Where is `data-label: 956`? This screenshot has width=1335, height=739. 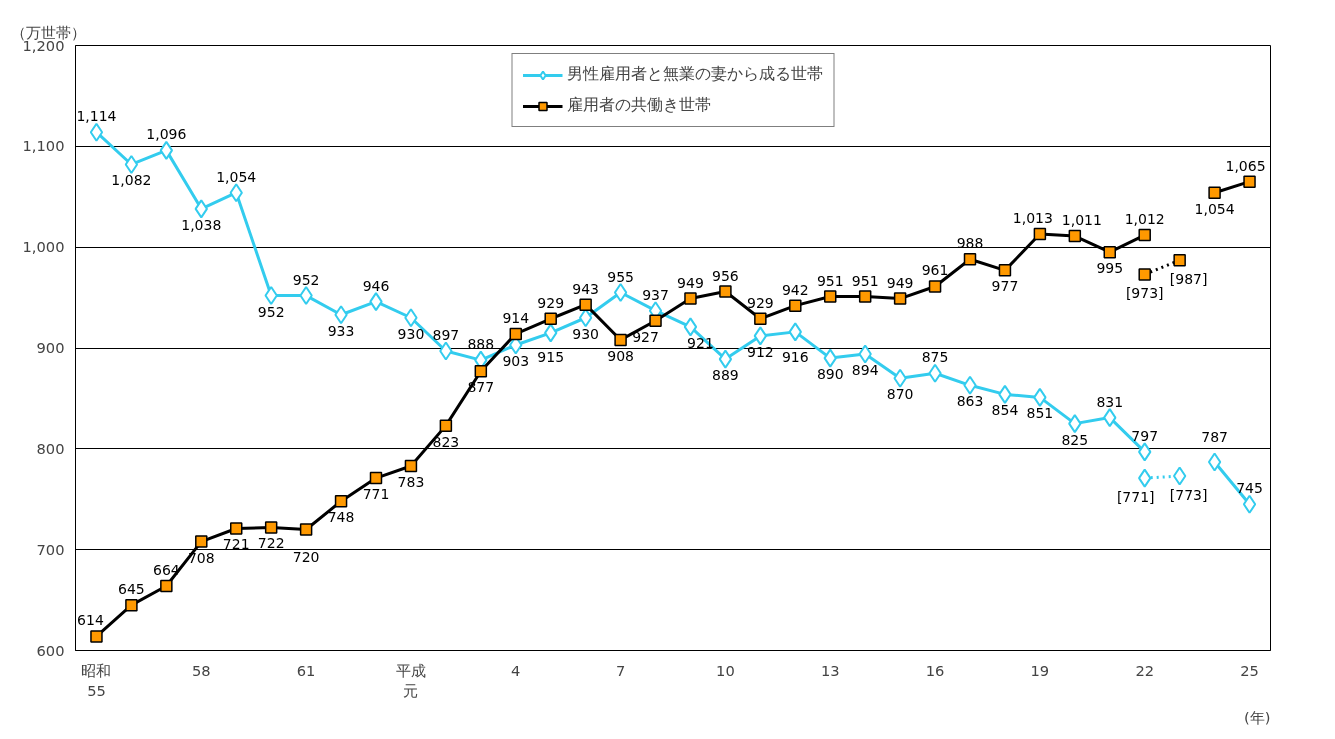 data-label: 956 is located at coordinates (725, 275).